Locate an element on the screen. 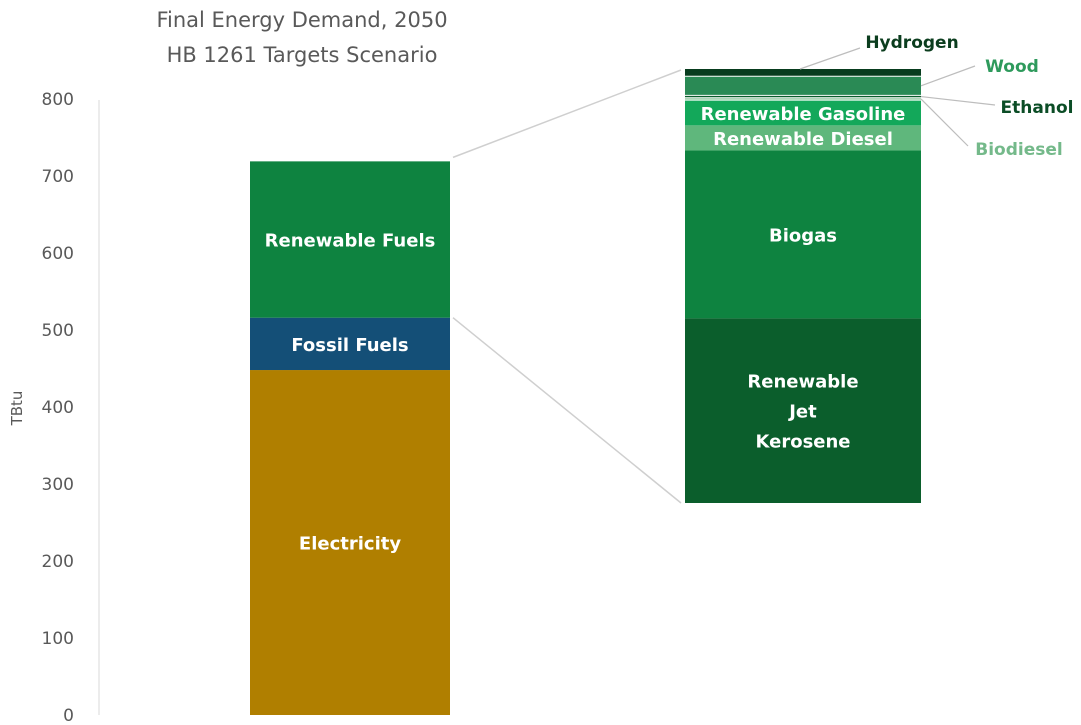 The width and height of the screenshot is (1081, 725). callout-leader-biodiesel is located at coordinates (944, 122).